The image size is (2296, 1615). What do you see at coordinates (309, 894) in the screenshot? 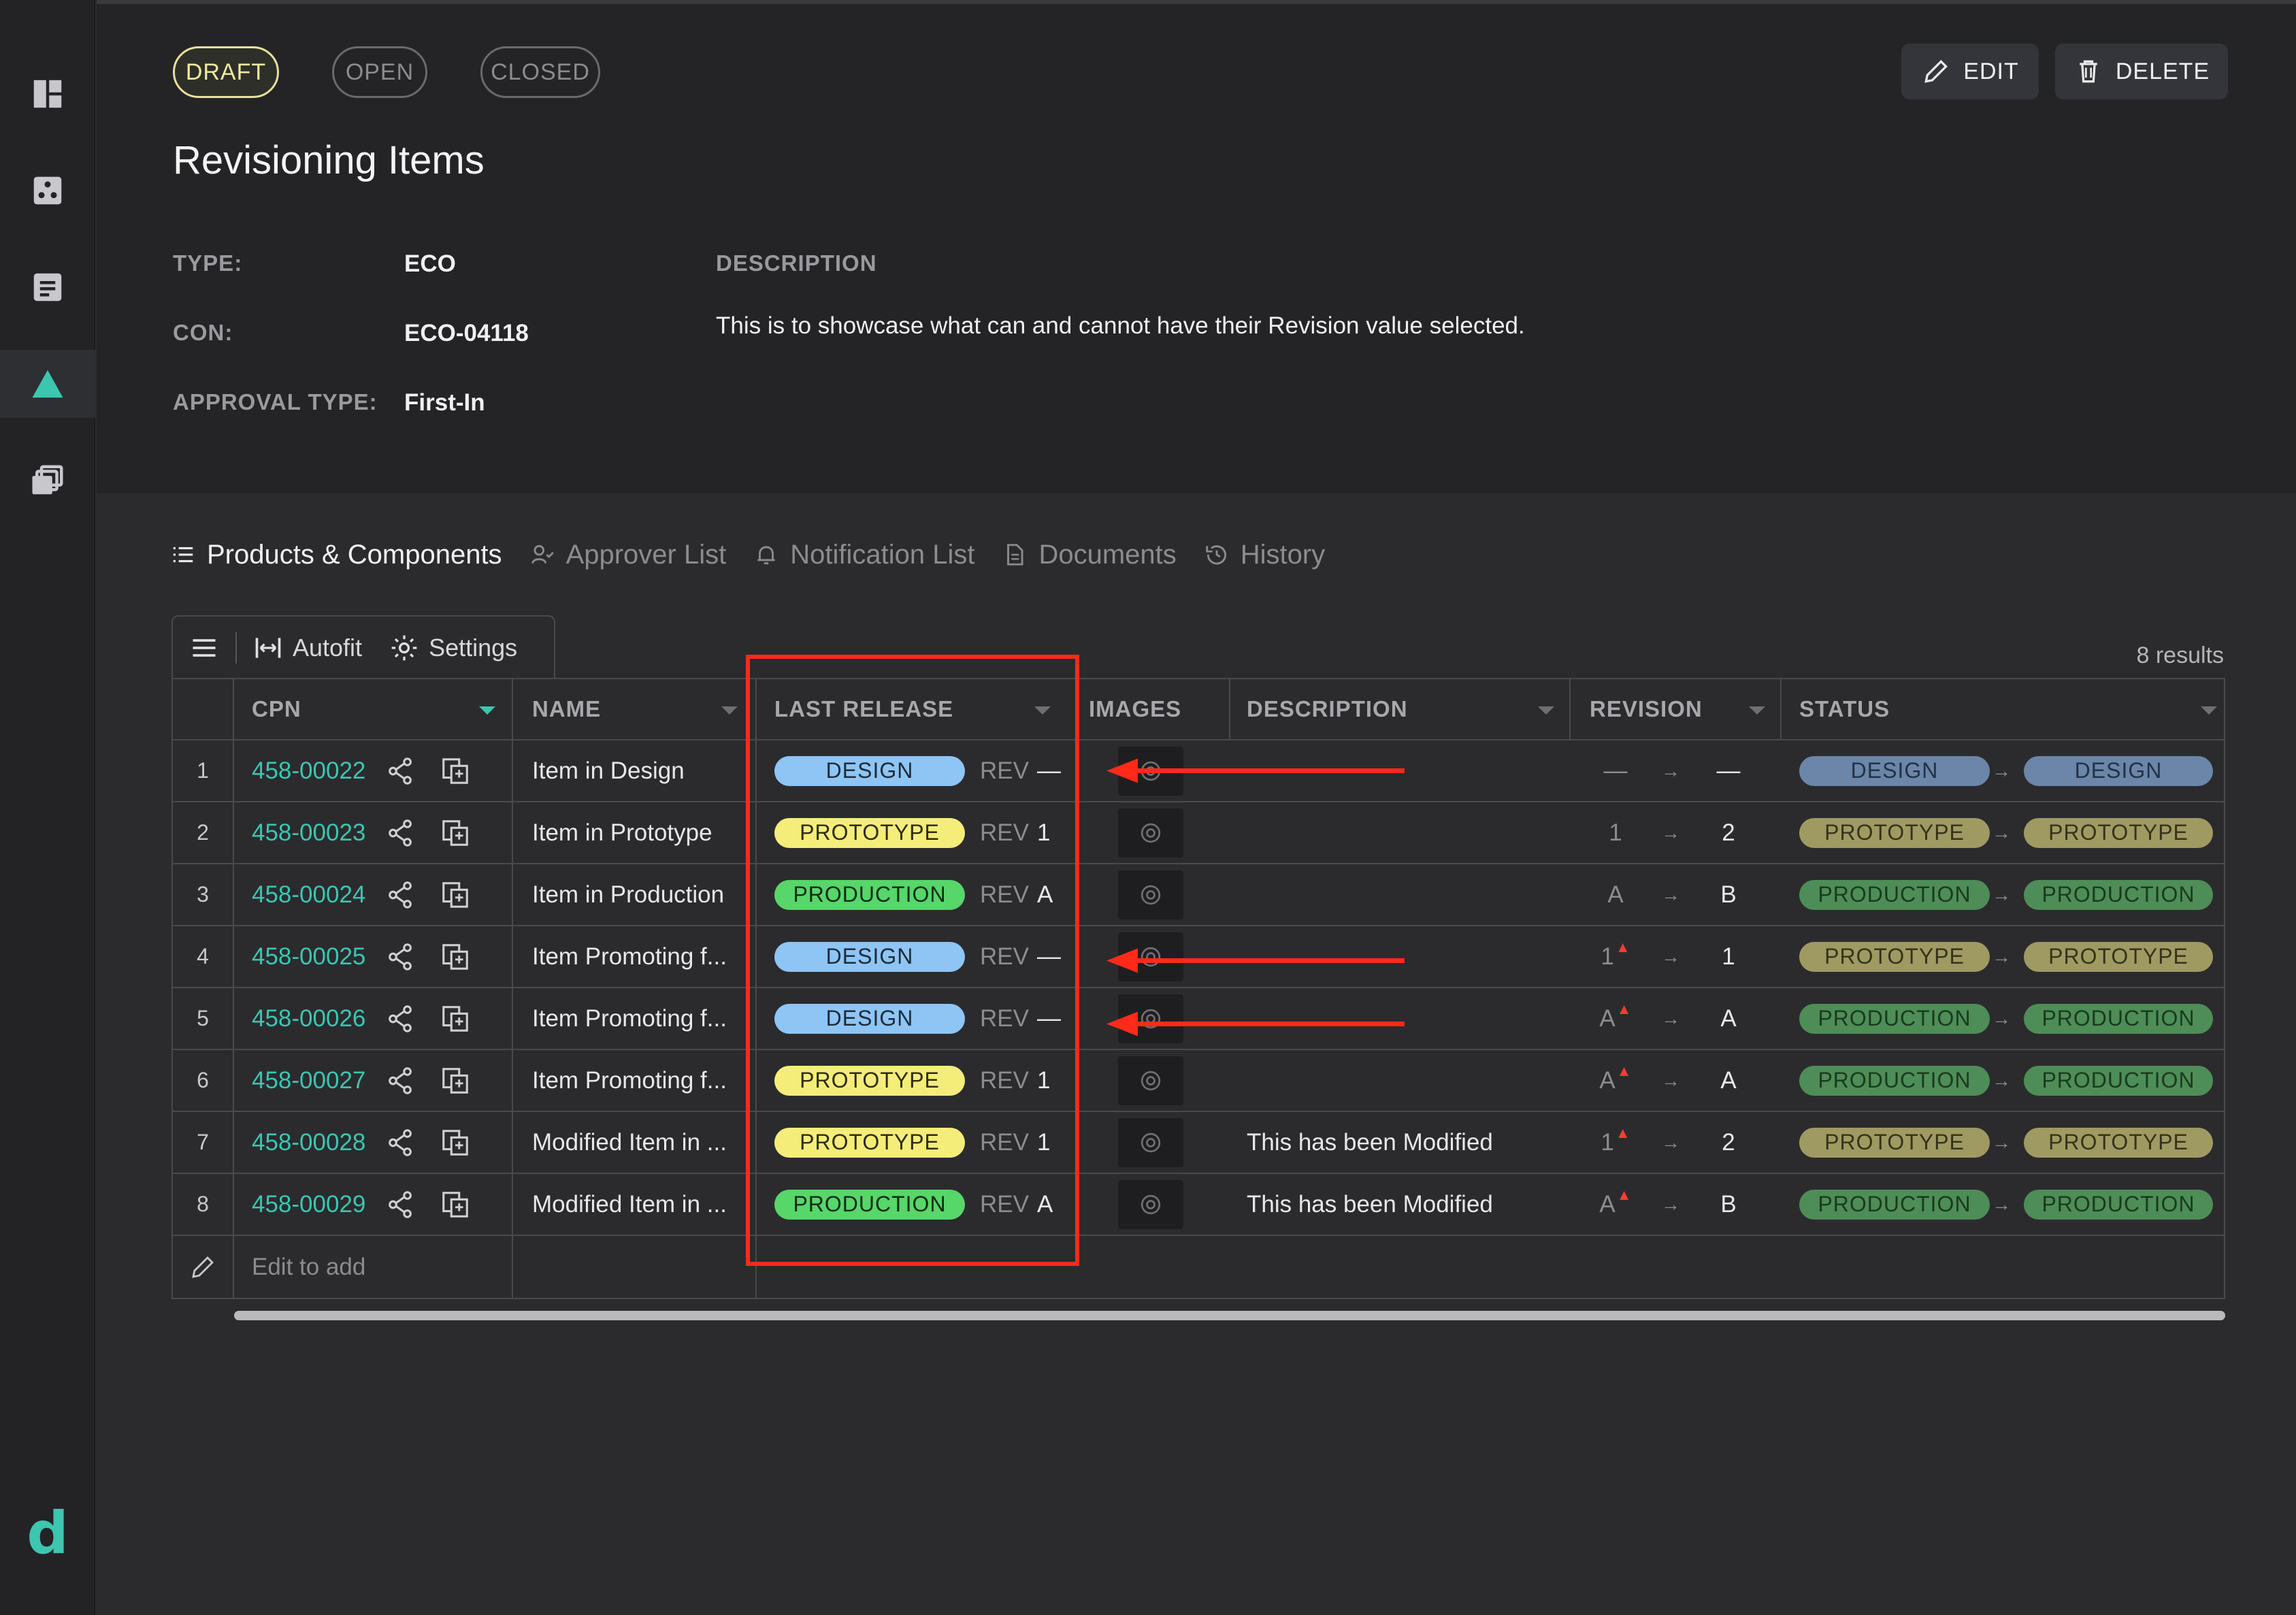
I see `cpn-link: 458-00024` at bounding box center [309, 894].